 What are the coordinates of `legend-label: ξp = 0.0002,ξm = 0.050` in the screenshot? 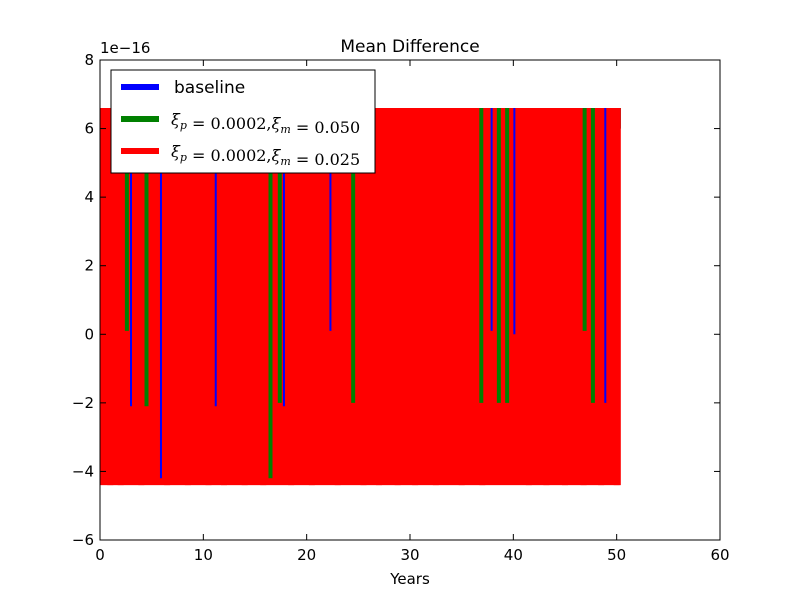 It's located at (265, 123).